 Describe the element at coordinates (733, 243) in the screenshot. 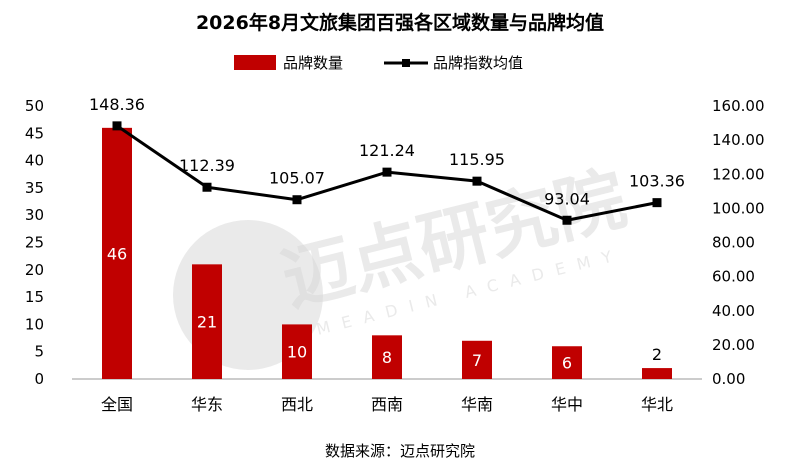

I see `right-axis-tick-label: 80.00` at that location.